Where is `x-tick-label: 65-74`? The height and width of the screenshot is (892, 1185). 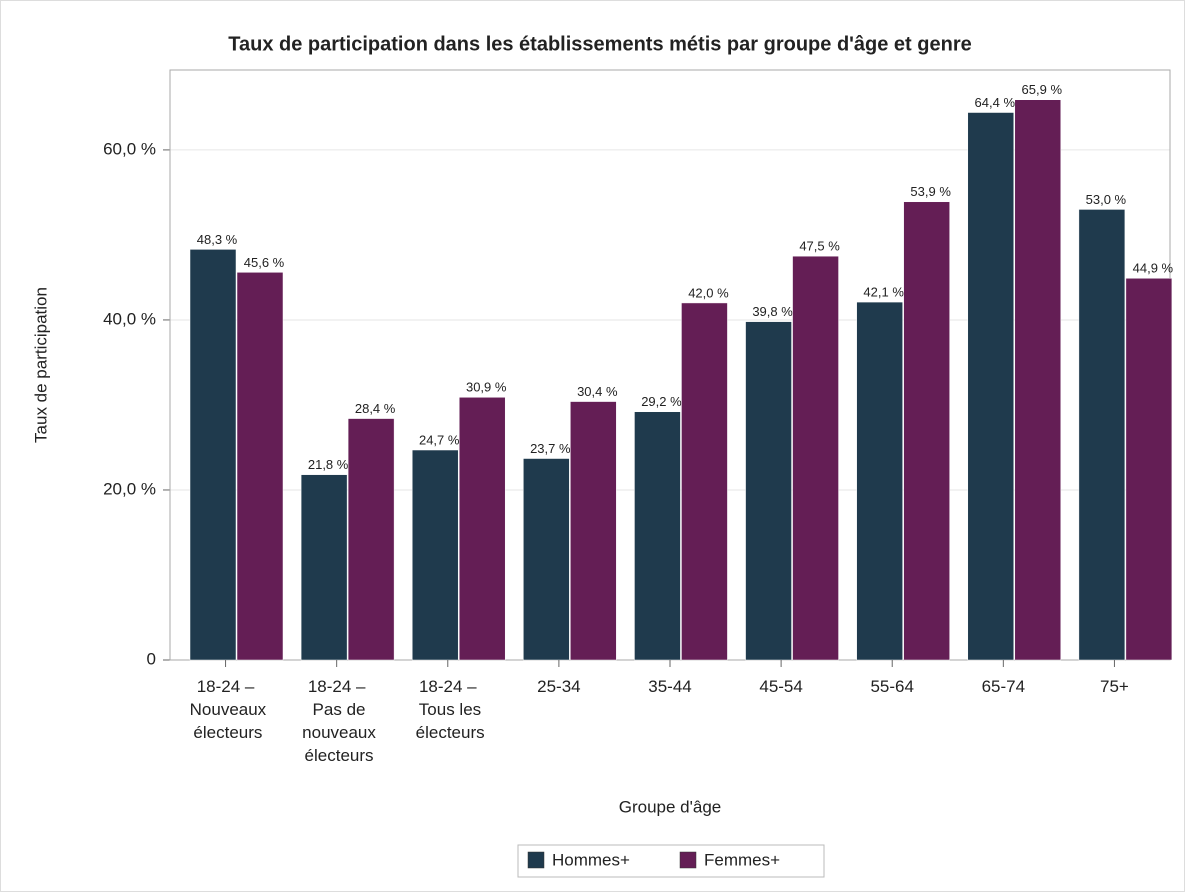
x-tick-label: 65-74 is located at coordinates (1003, 686).